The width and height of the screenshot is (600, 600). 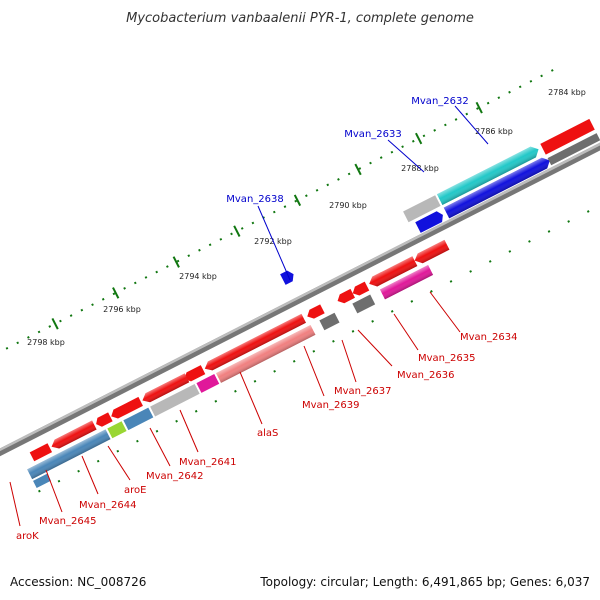 I want to click on forward-labels: Mvan_2632 Mvan_2633 Mvan_2638, so click(x=357, y=188).